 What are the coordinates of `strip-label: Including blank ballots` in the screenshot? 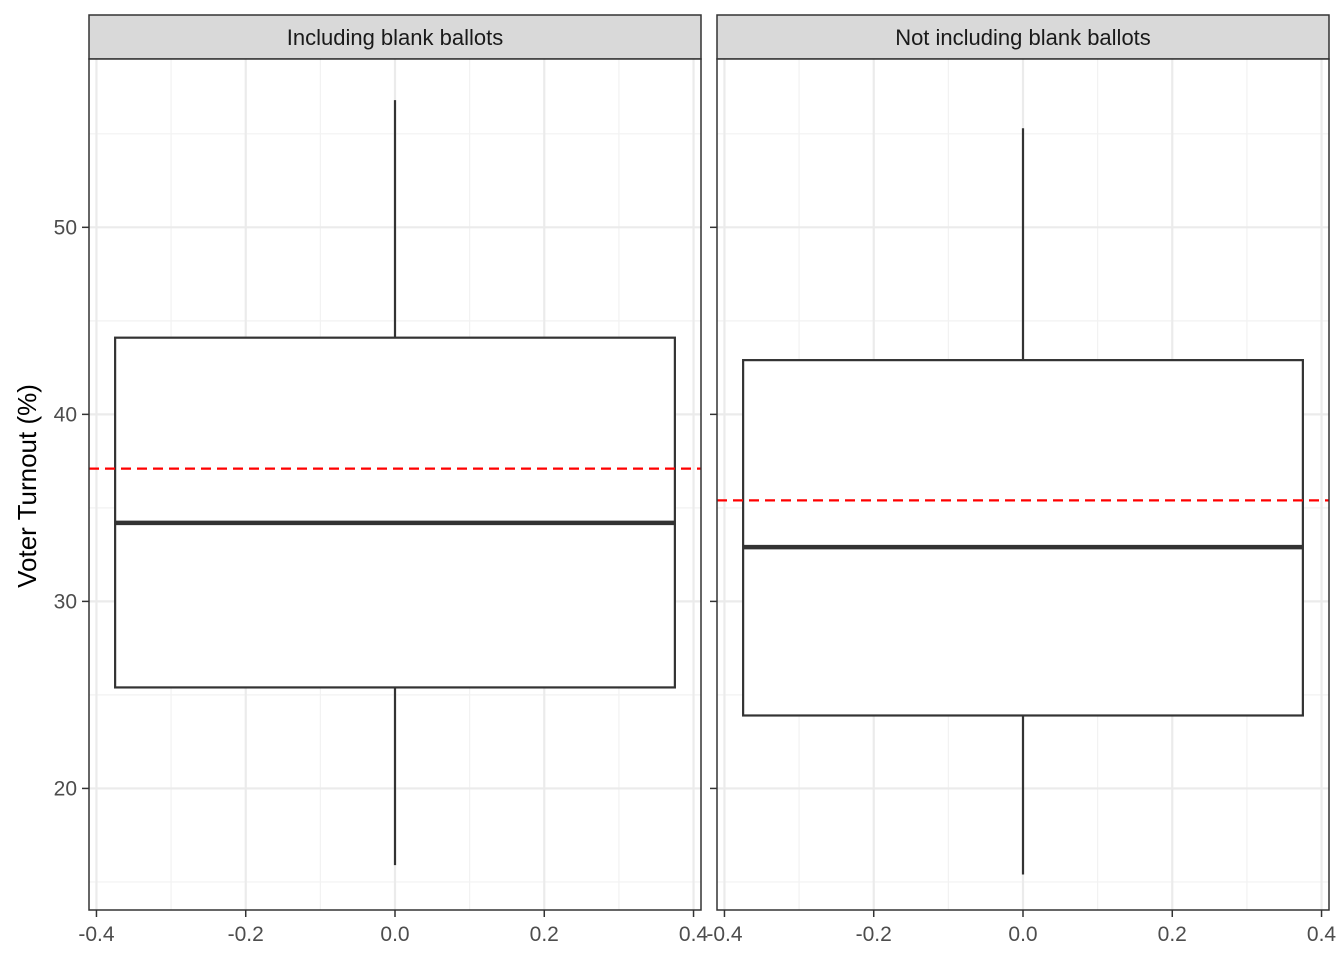 It's located at (395, 37).